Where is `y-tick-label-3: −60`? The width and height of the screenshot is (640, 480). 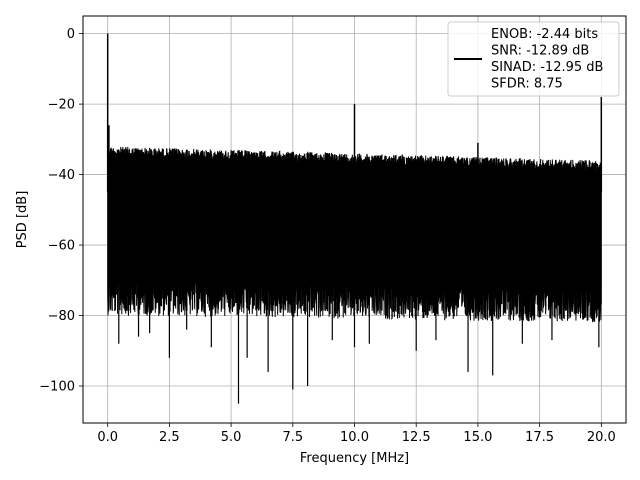
y-tick-label-3: −60 is located at coordinates (61, 246).